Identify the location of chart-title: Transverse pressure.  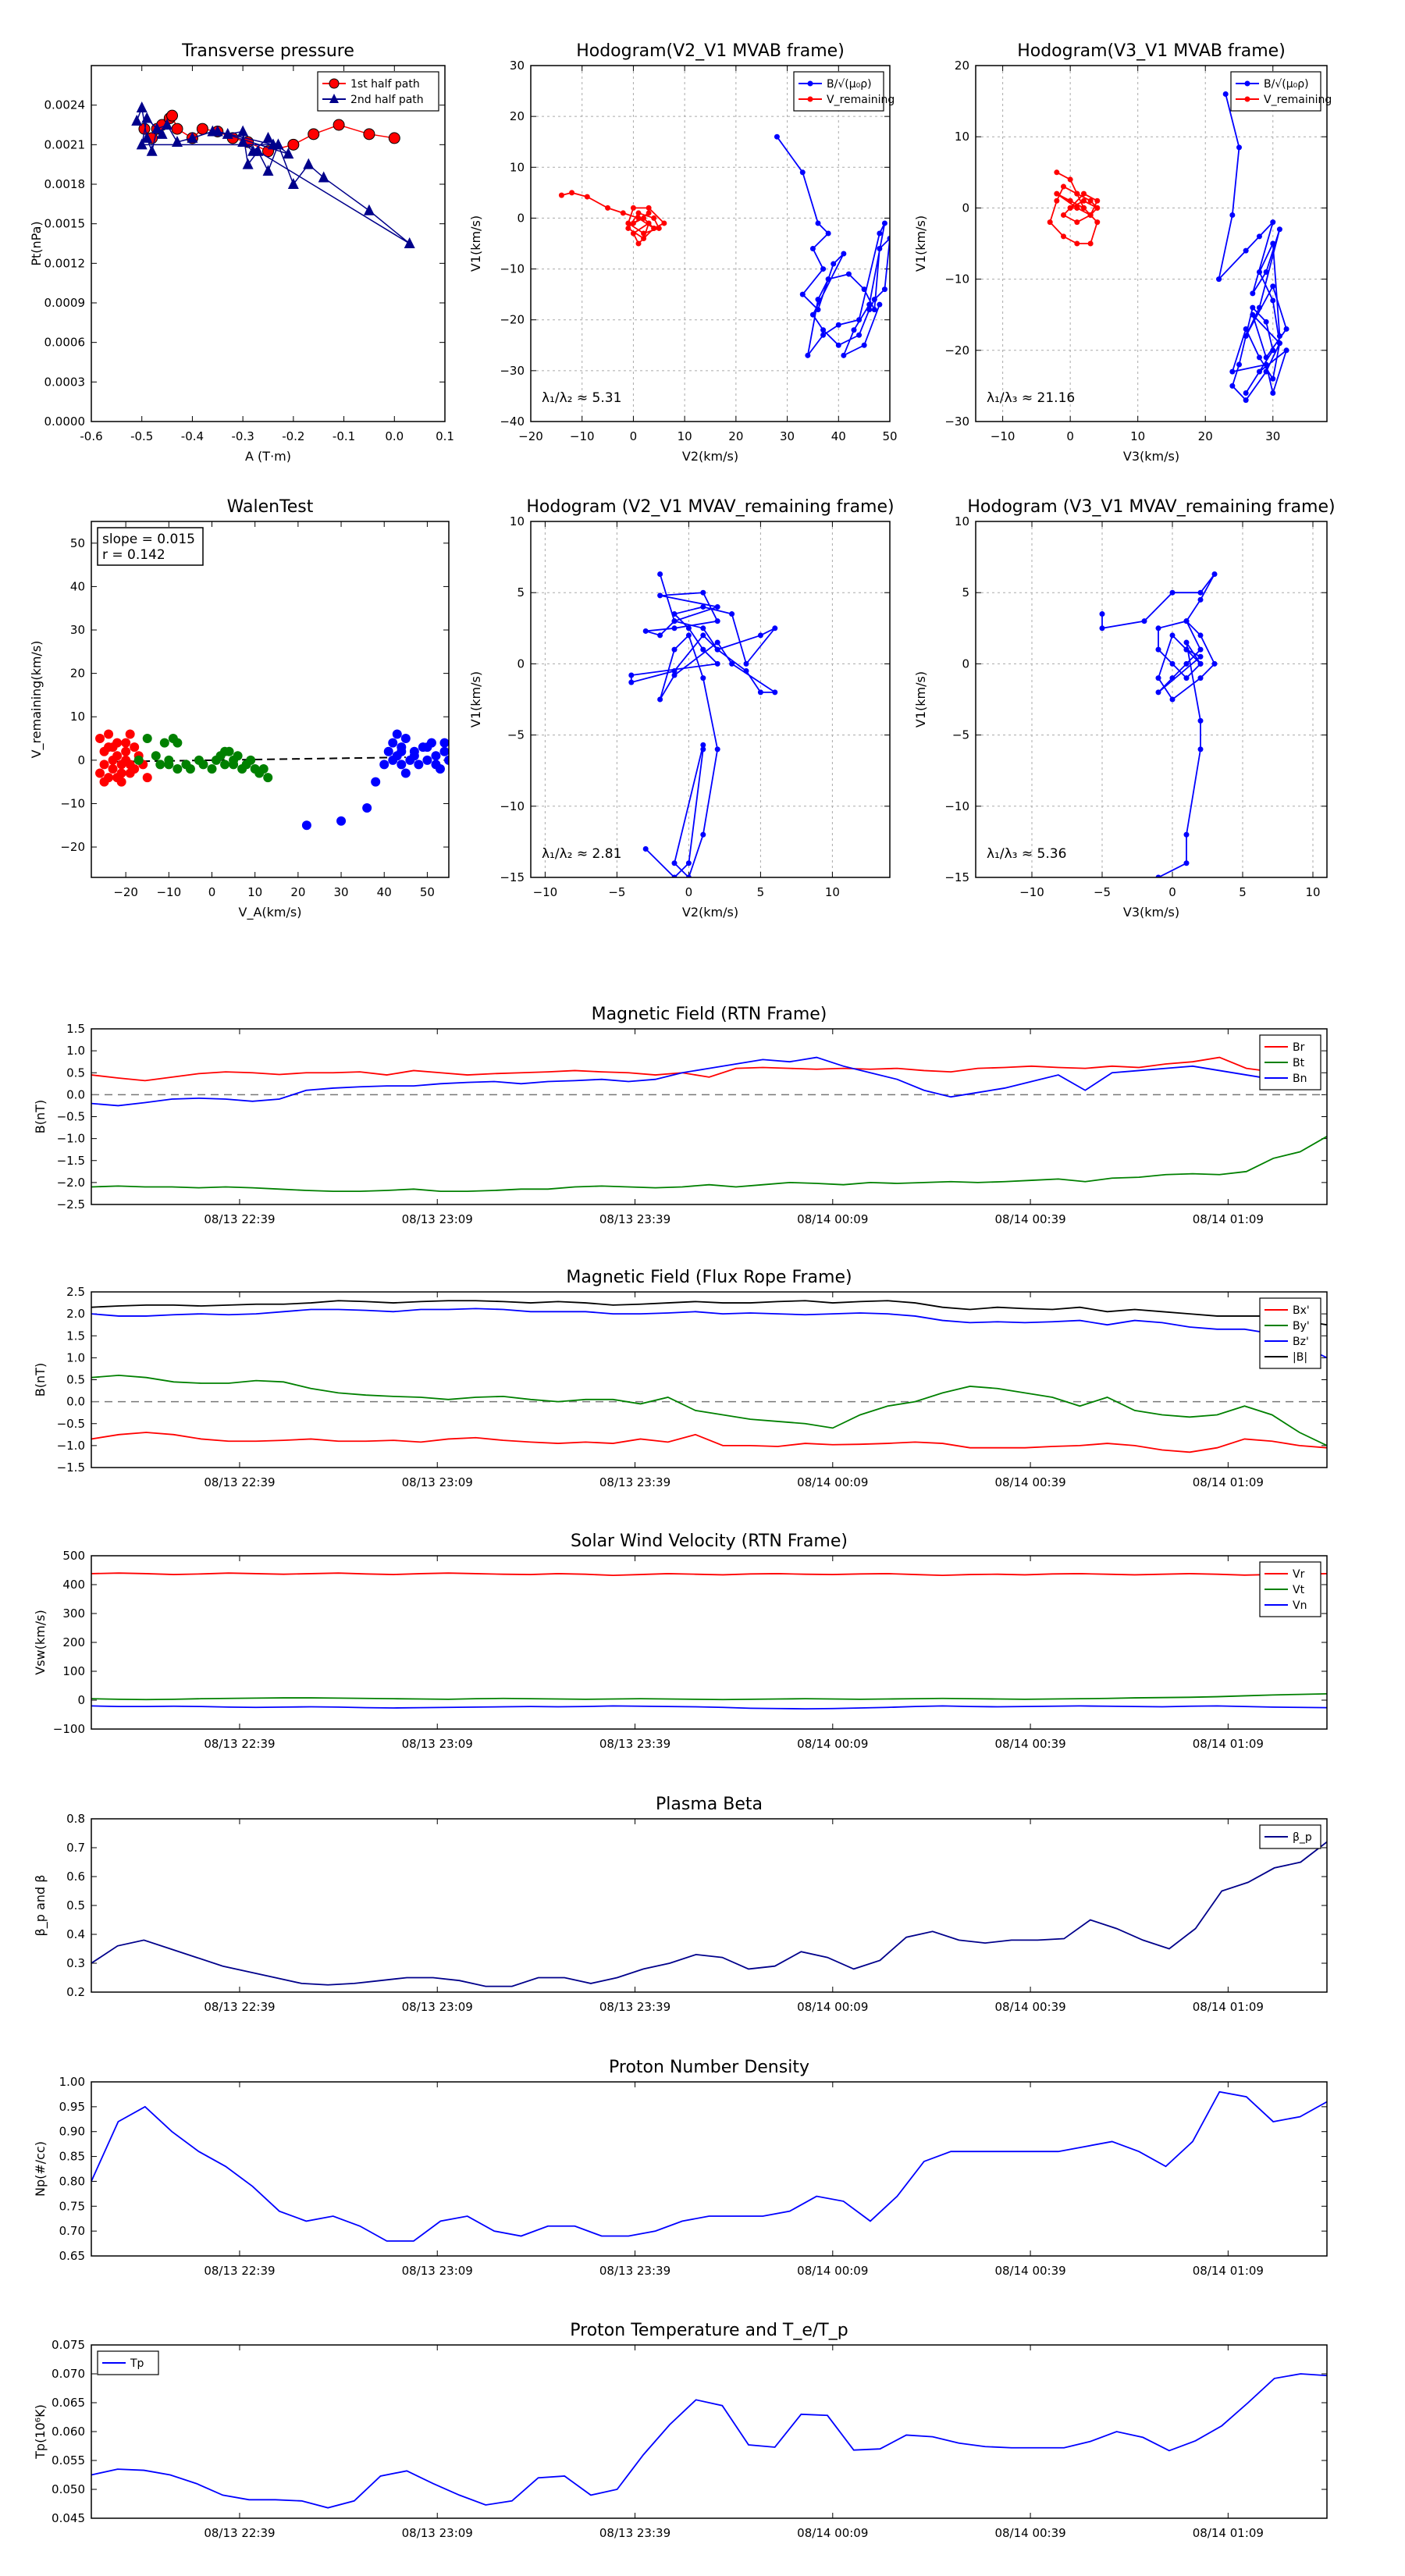
(268, 51).